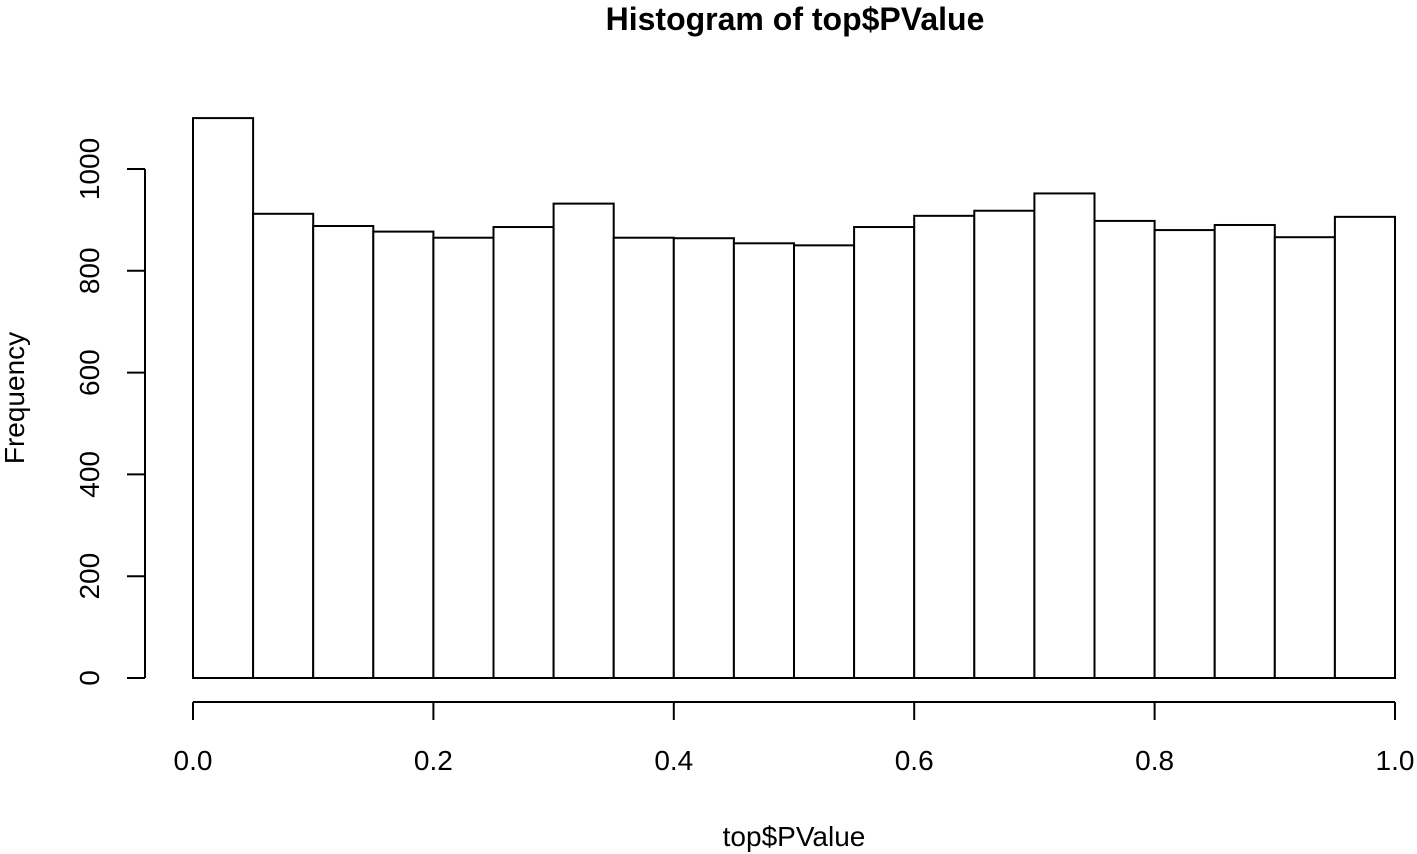  What do you see at coordinates (110, 412) in the screenshot?
I see `y-axis: 0 200 400 600 800 1000` at bounding box center [110, 412].